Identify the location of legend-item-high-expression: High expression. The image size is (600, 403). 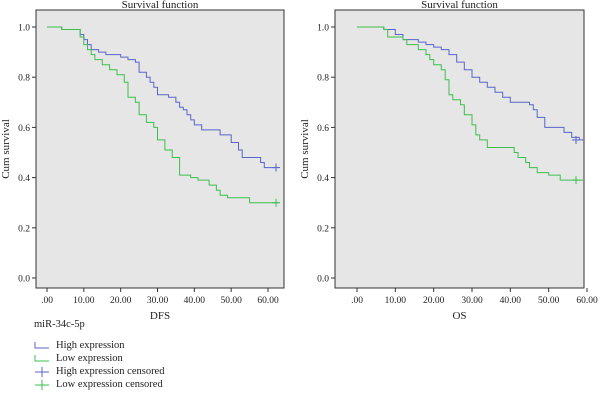
(99, 345).